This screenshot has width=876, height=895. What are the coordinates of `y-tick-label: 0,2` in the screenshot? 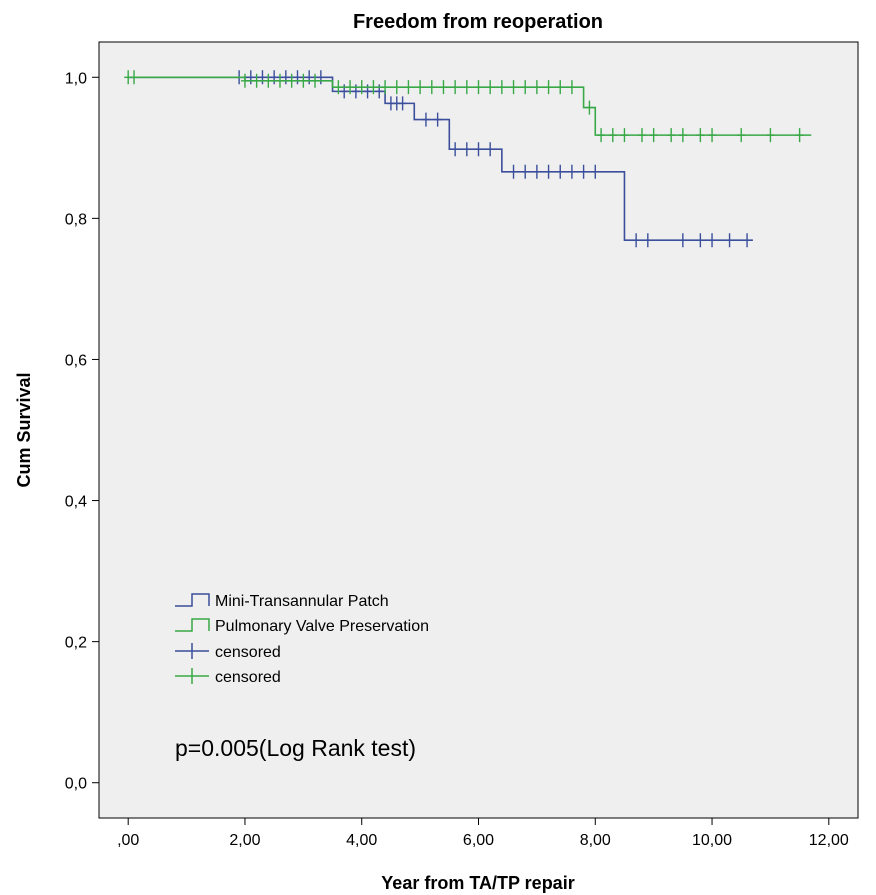 It's located at (76, 643).